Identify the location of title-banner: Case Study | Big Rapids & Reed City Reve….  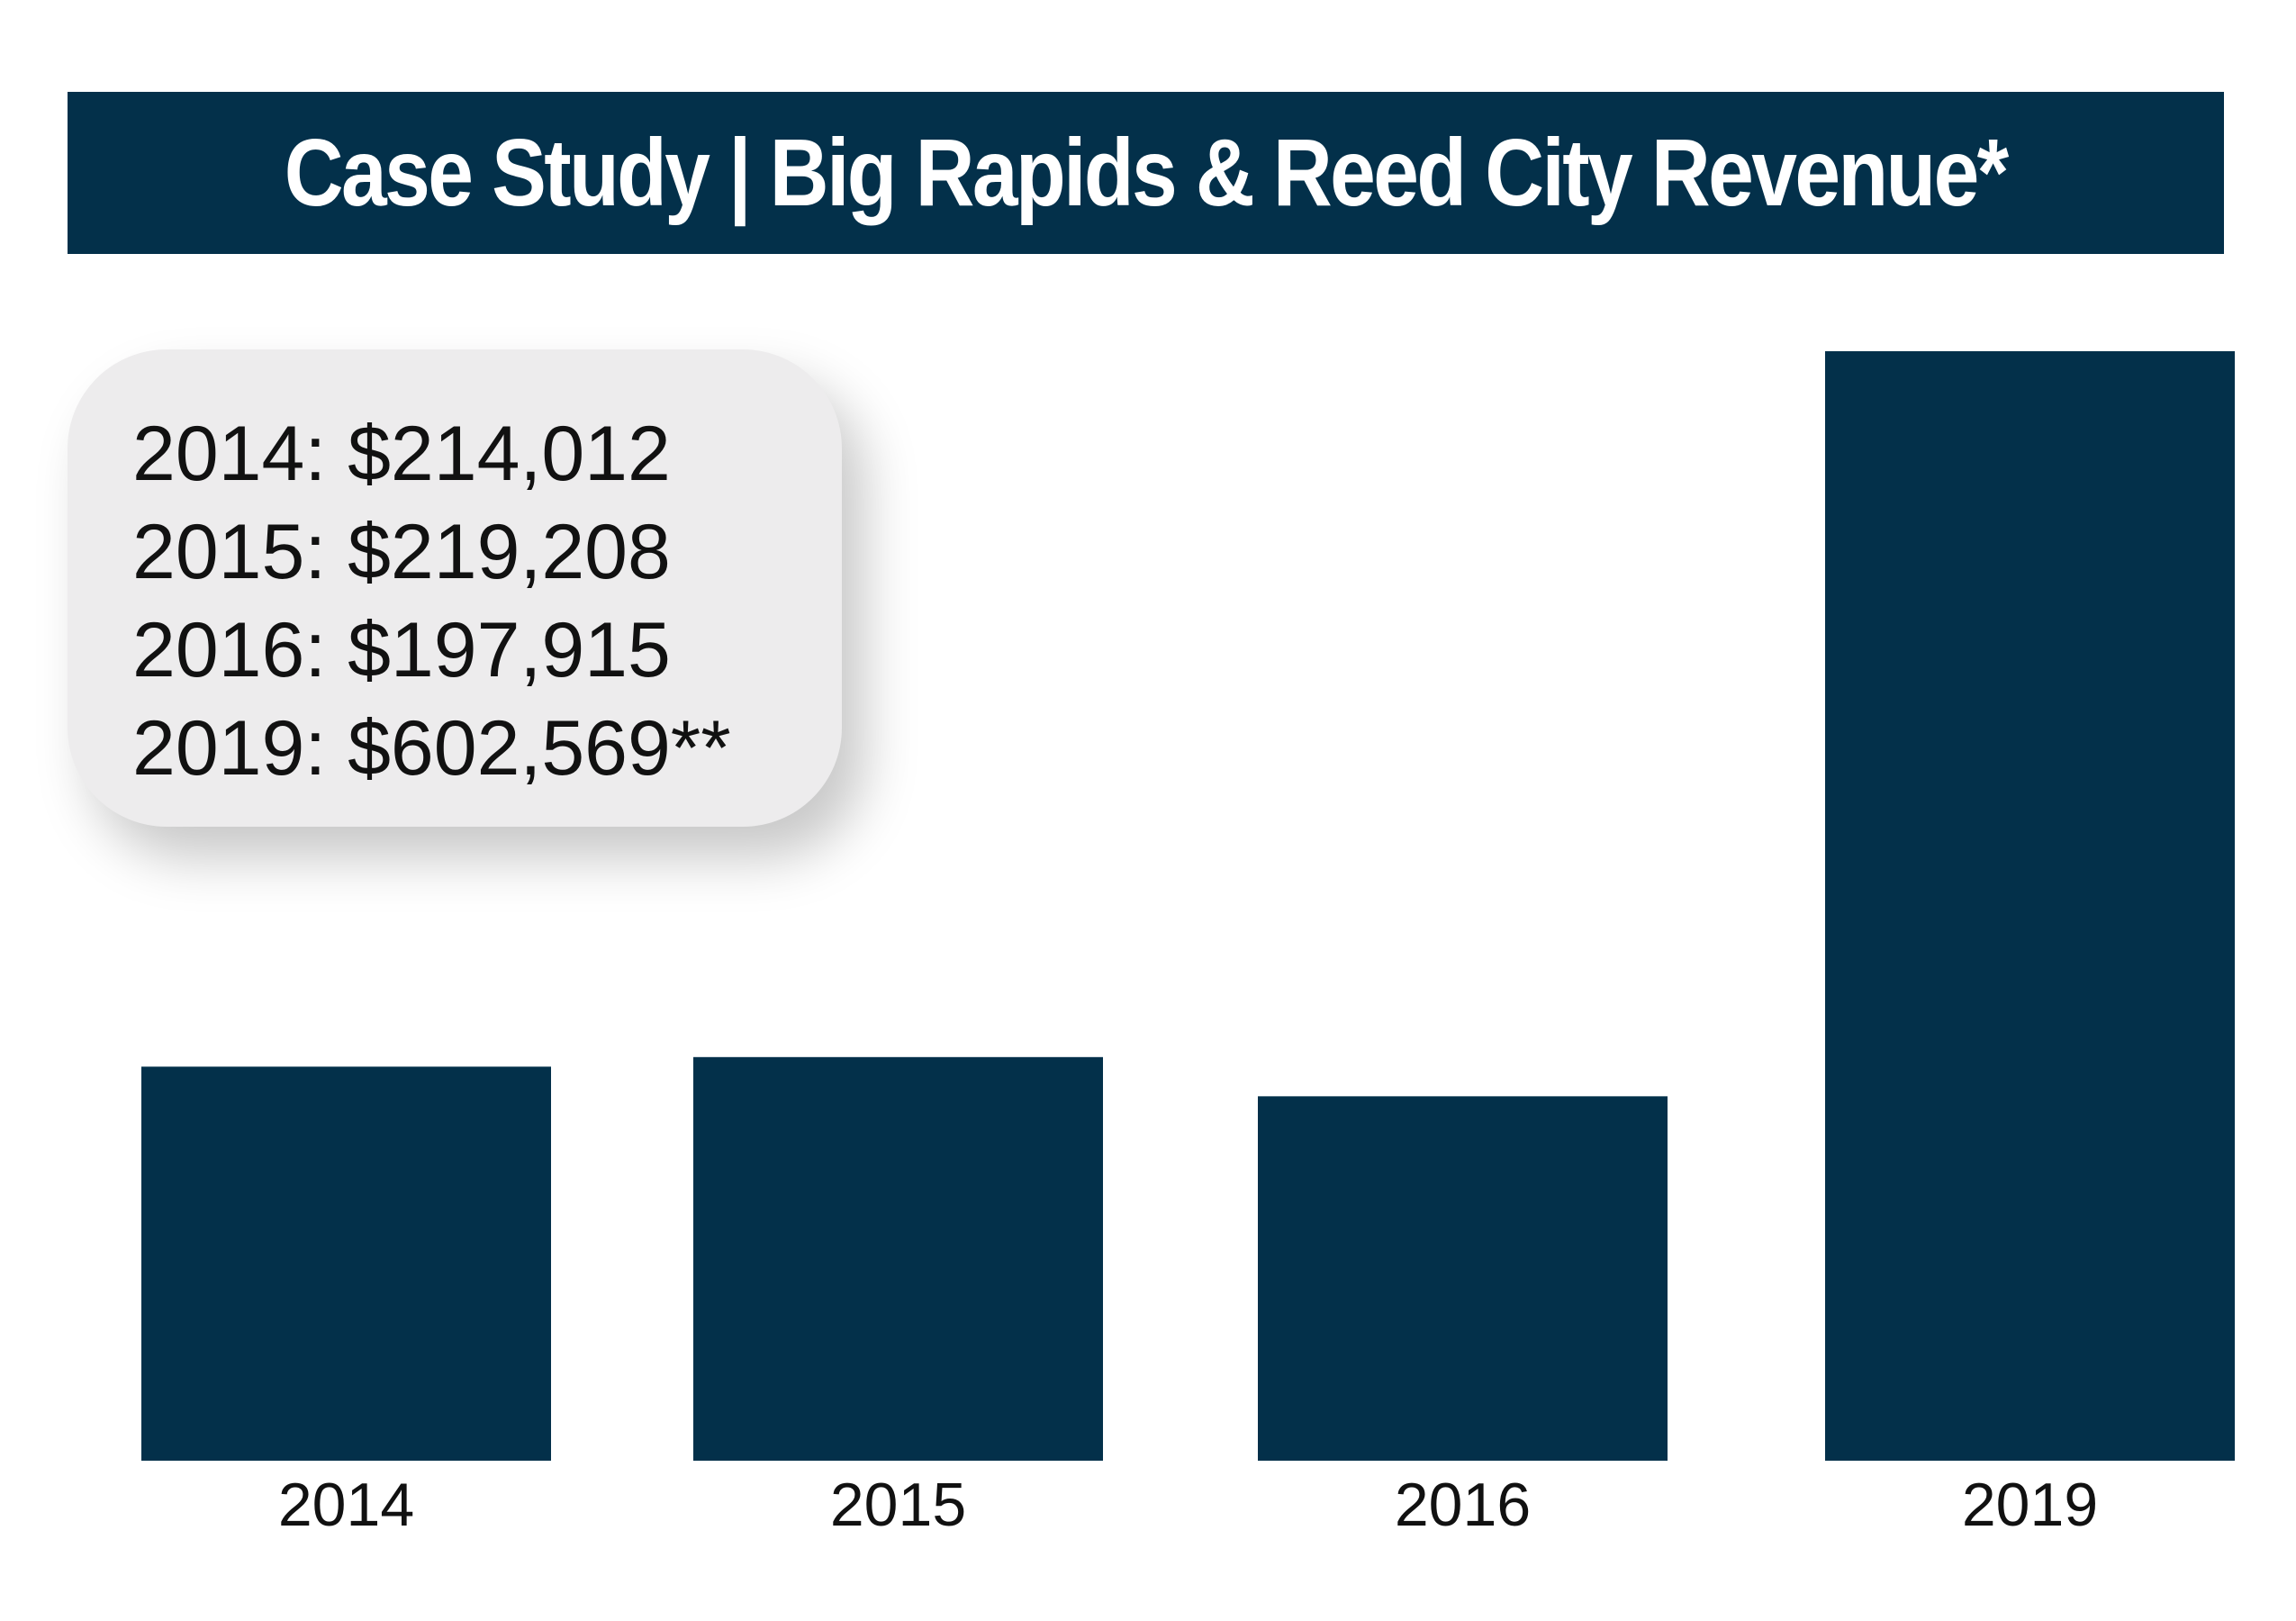
(1146, 173).